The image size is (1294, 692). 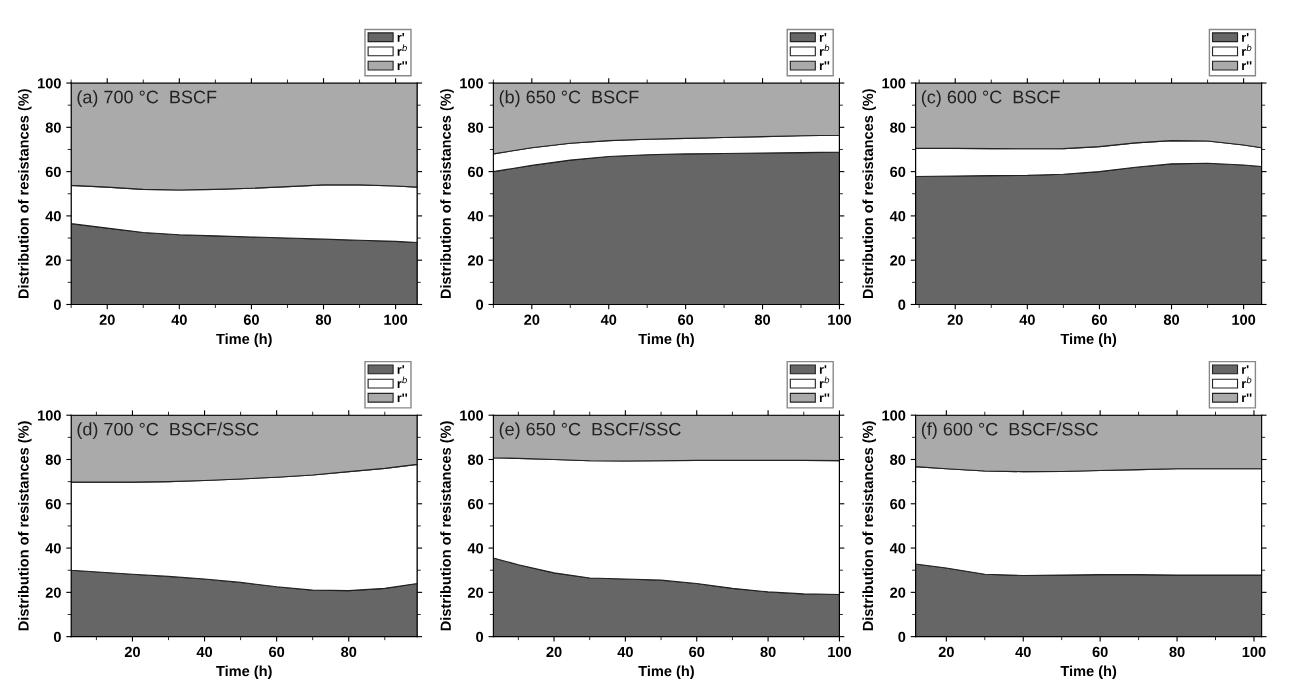 What do you see at coordinates (147, 98) in the screenshot?
I see `annotation: (a) 700 °C BSCF` at bounding box center [147, 98].